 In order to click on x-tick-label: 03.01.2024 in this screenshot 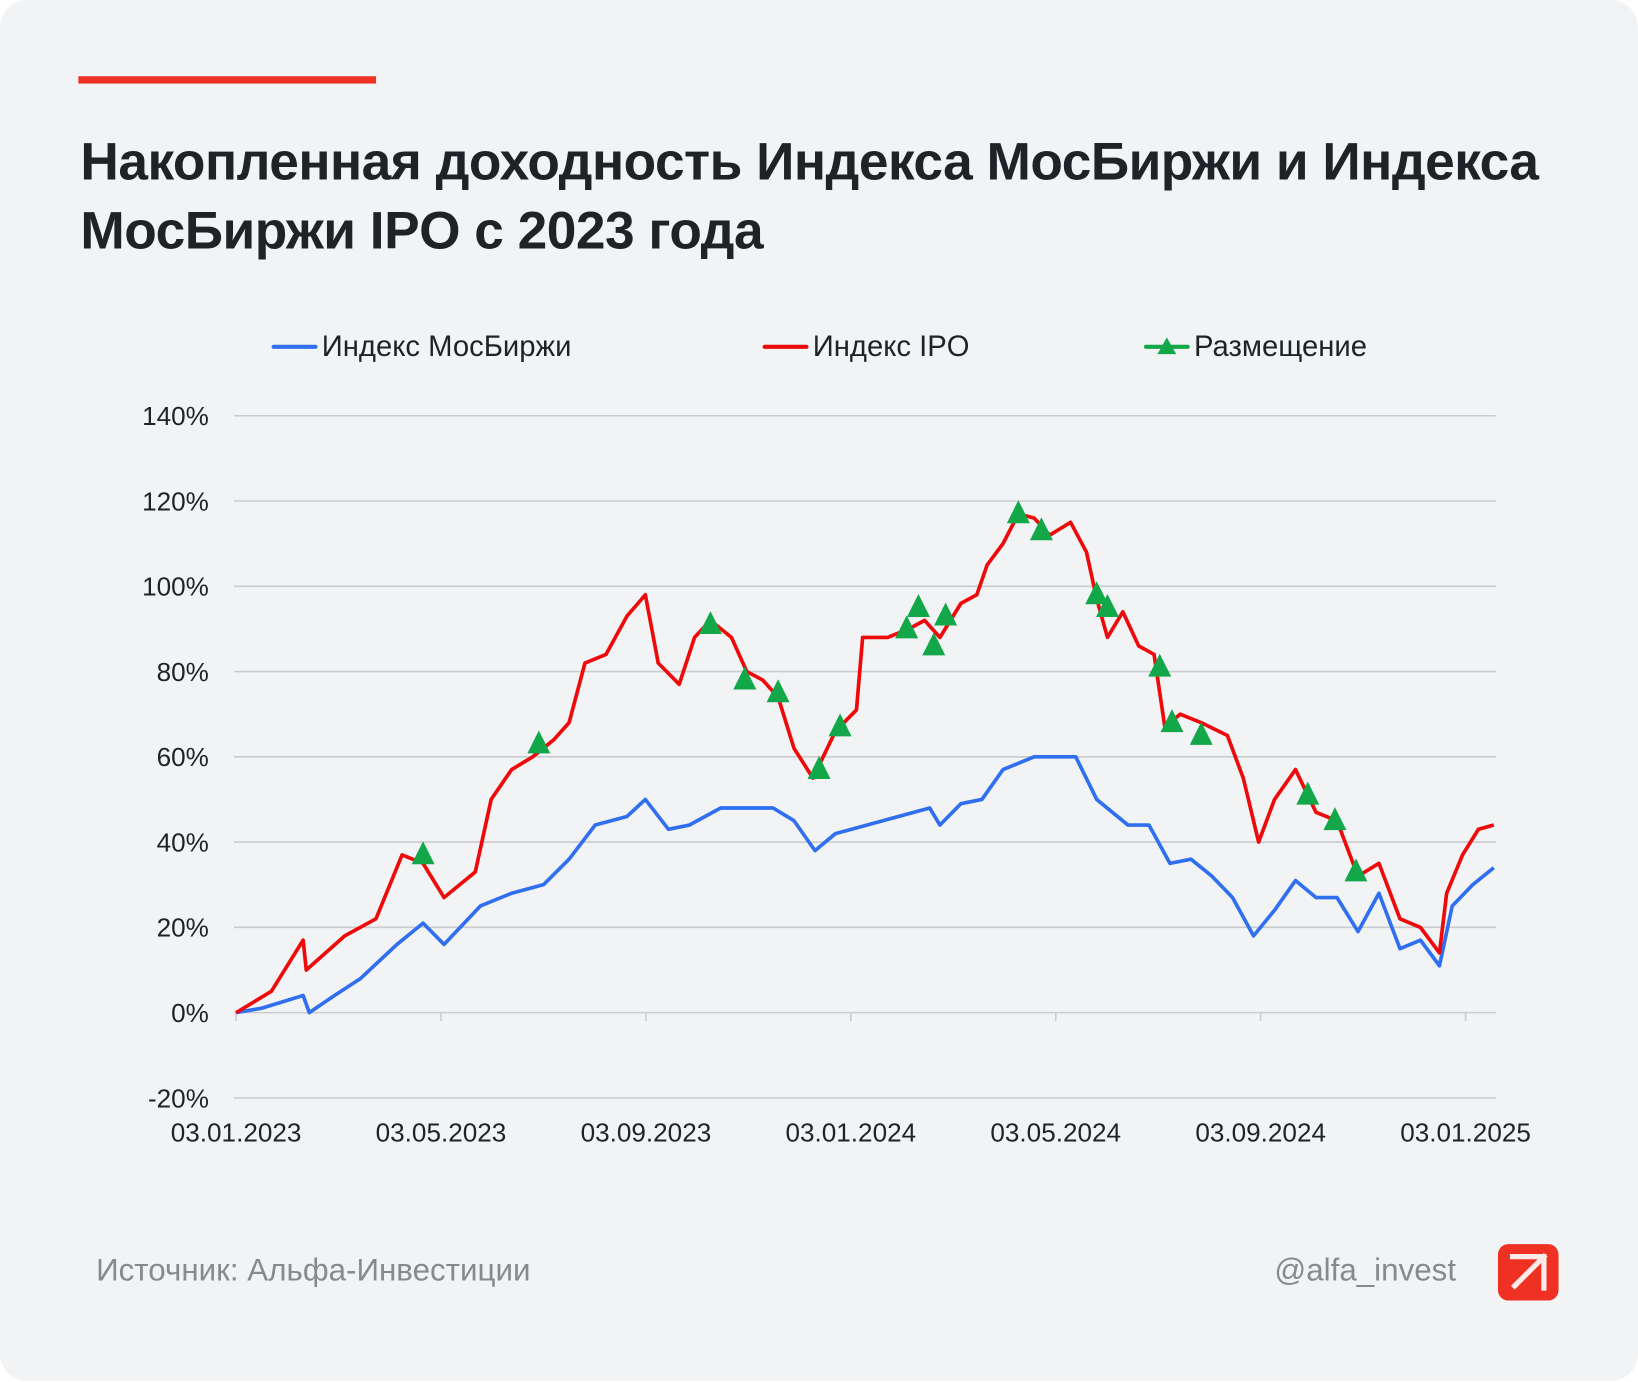, I will do `click(850, 1133)`.